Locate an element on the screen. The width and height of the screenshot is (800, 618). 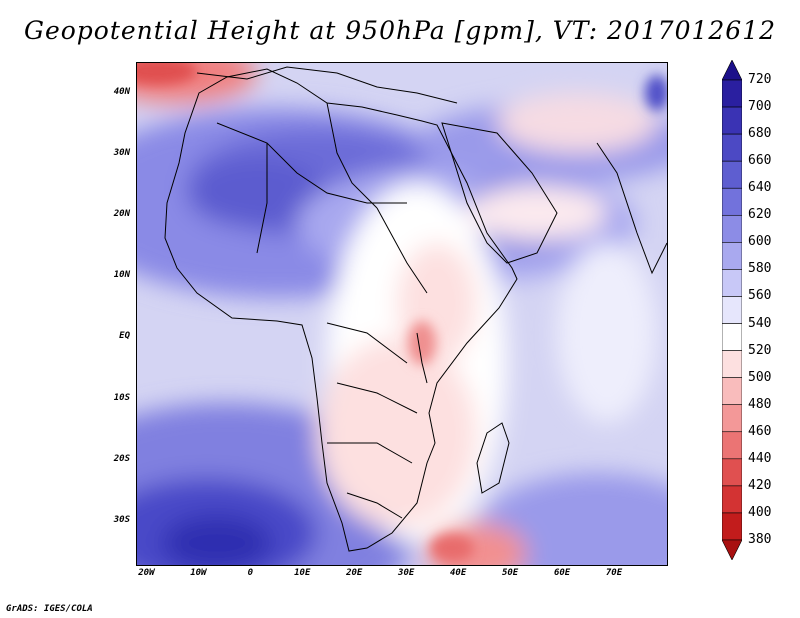
colorbar-label: 380 is located at coordinates (760, 539).